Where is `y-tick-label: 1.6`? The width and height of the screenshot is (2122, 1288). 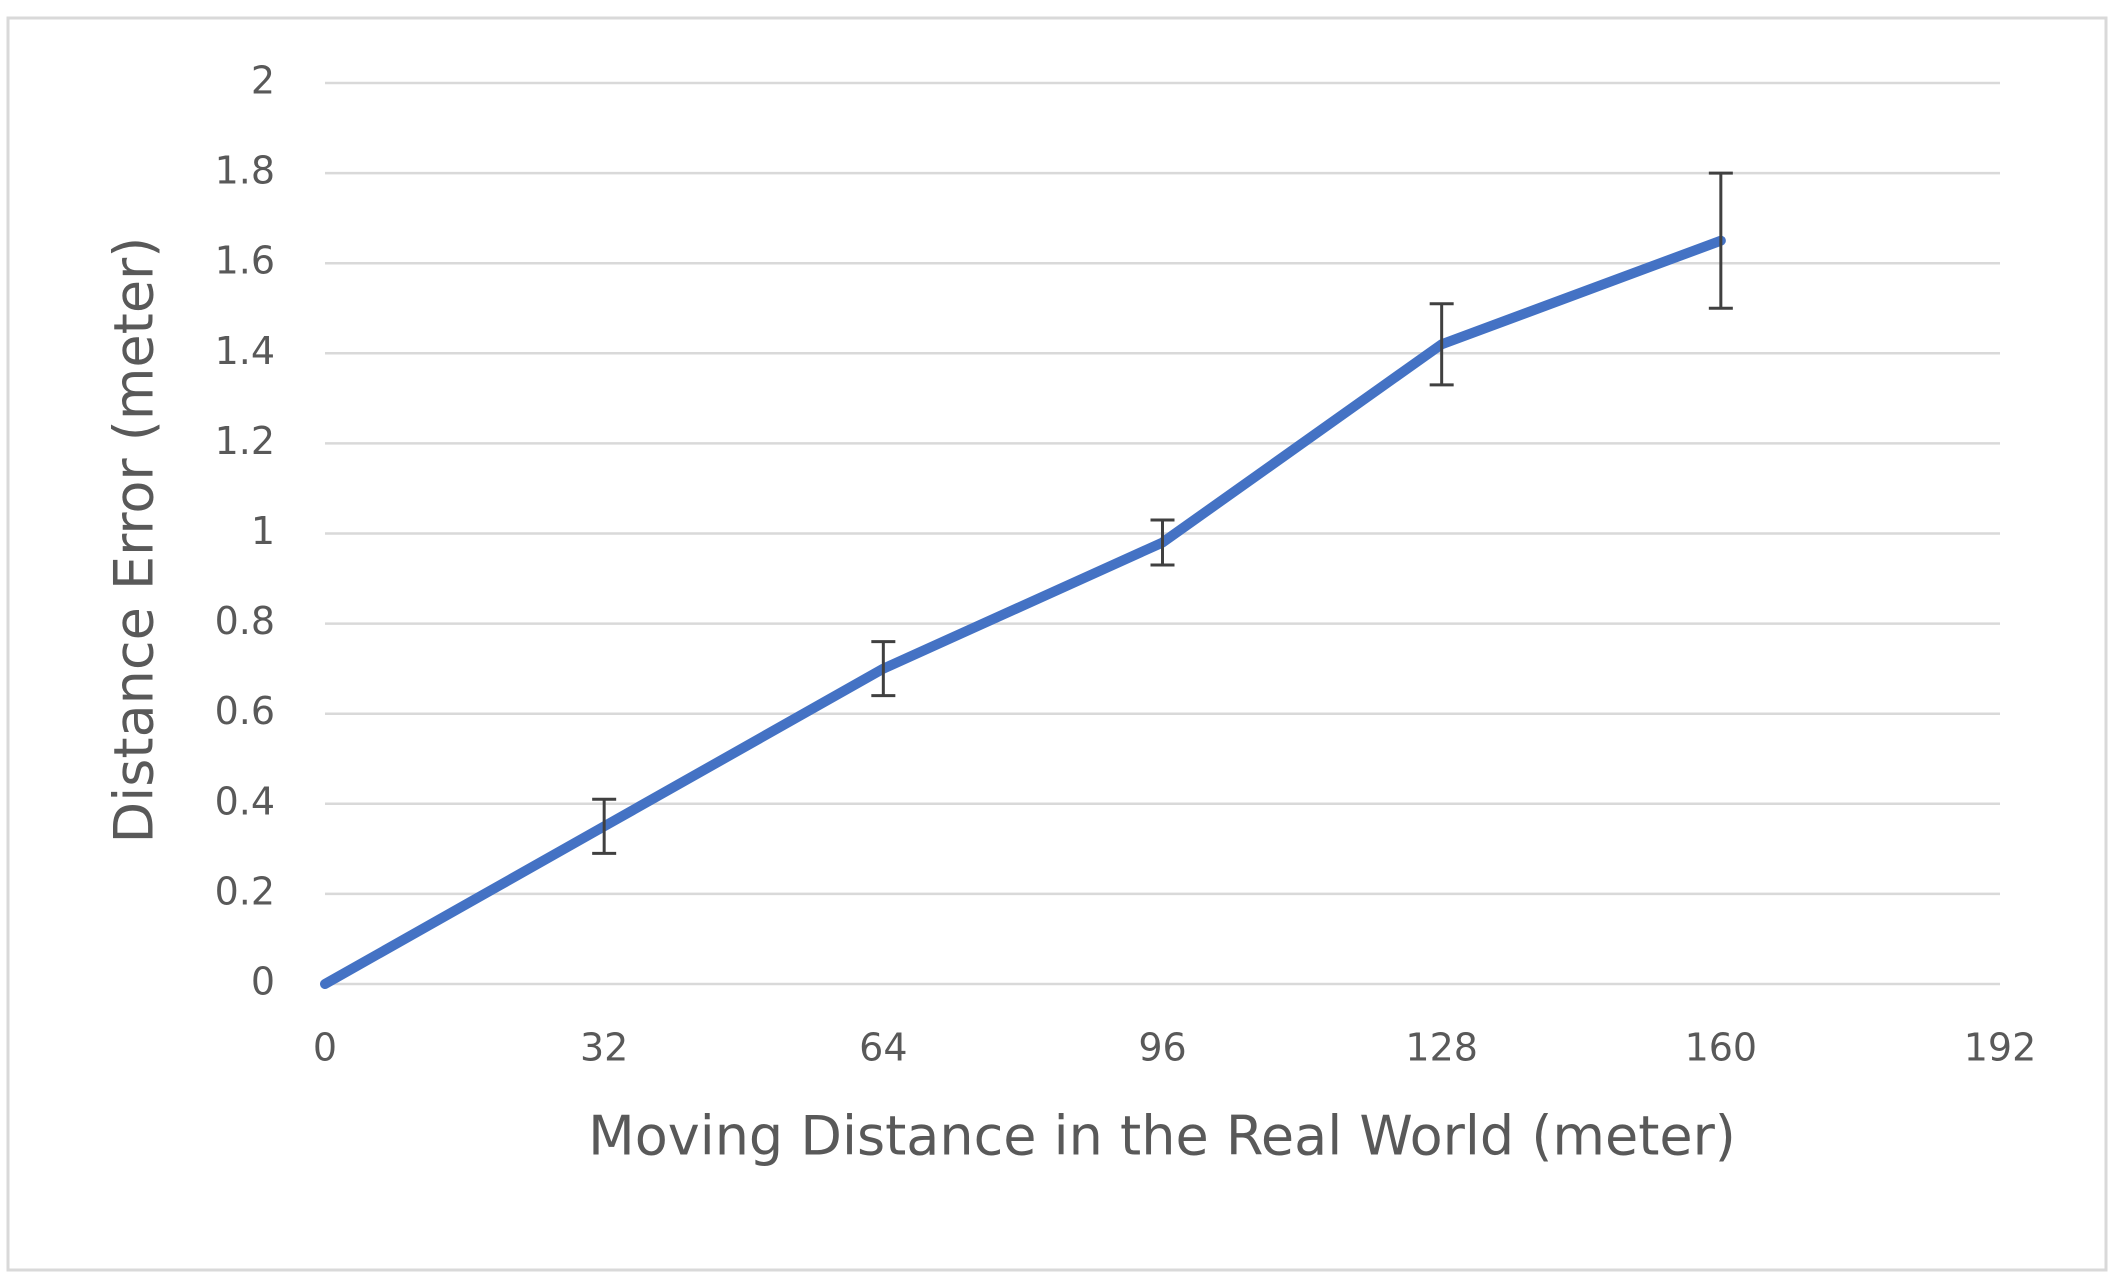
y-tick-label: 1.6 is located at coordinates (245, 261).